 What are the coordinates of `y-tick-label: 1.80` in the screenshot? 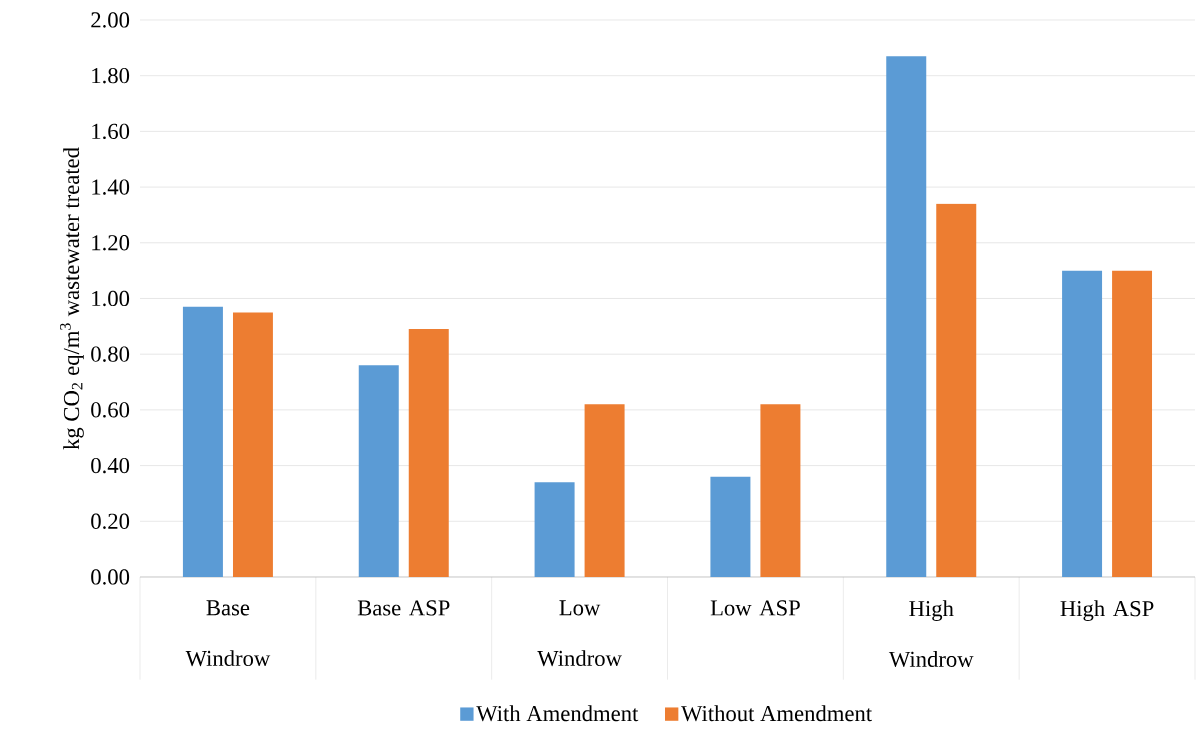 It's located at (111, 75).